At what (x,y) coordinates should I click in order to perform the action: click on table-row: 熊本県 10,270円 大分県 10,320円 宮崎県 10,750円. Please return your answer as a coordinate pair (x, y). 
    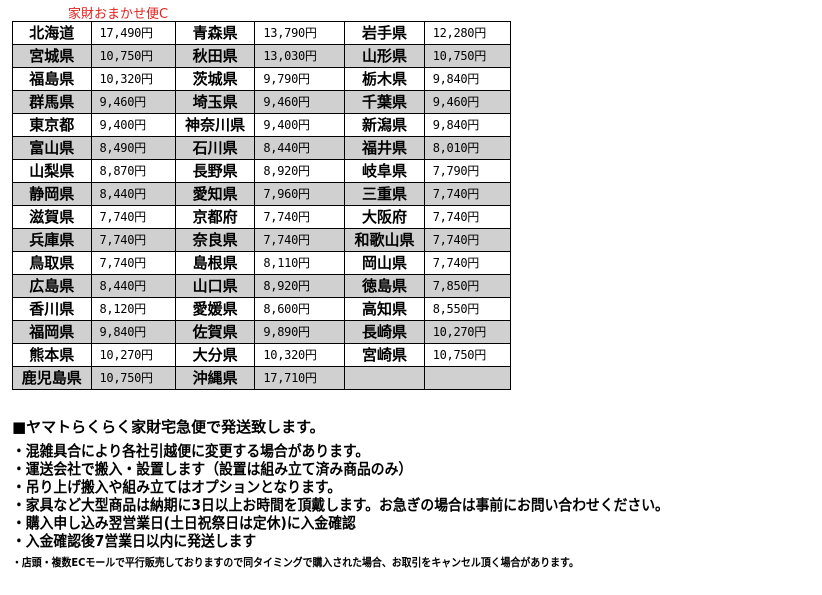
    Looking at the image, I should click on (262, 355).